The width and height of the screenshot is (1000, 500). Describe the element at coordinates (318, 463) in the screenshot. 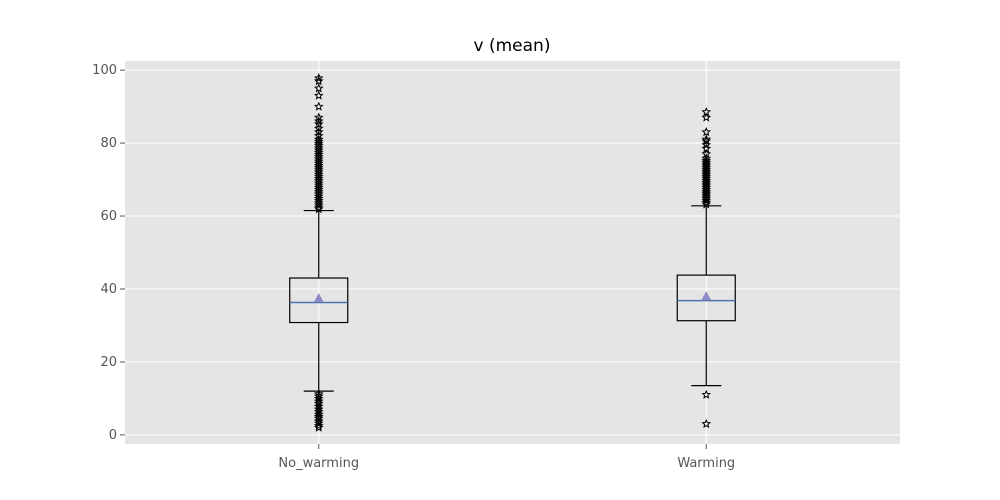

I see `x-tick-label: No_warming` at that location.